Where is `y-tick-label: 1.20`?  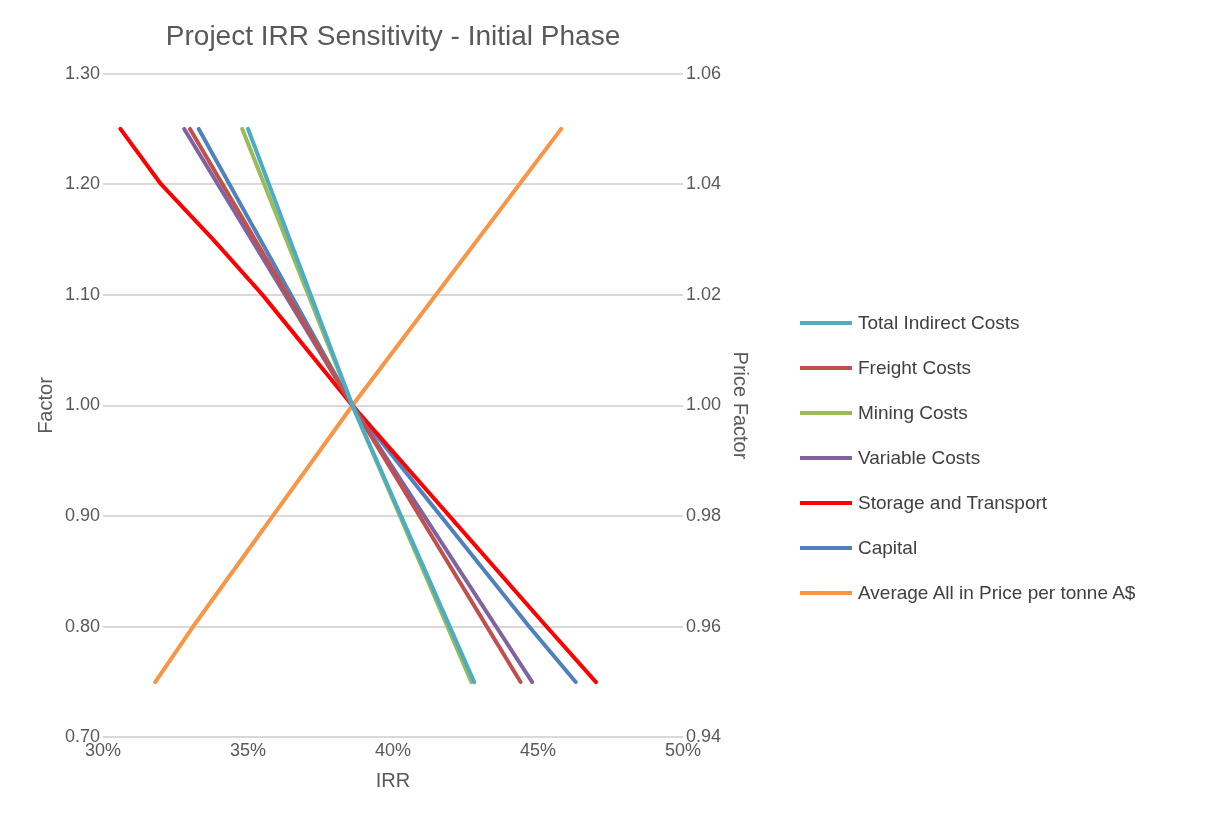
y-tick-label: 1.20 is located at coordinates (82, 183).